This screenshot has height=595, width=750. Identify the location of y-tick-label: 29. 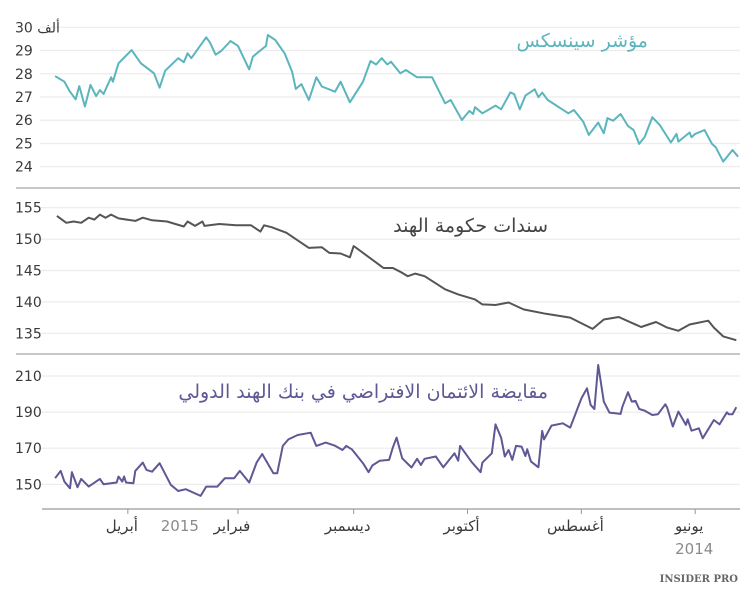
(24, 52).